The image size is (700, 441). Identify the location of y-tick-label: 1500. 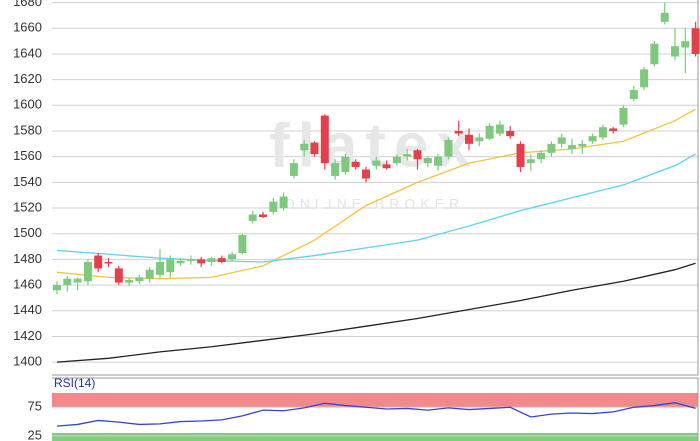
(27, 232).